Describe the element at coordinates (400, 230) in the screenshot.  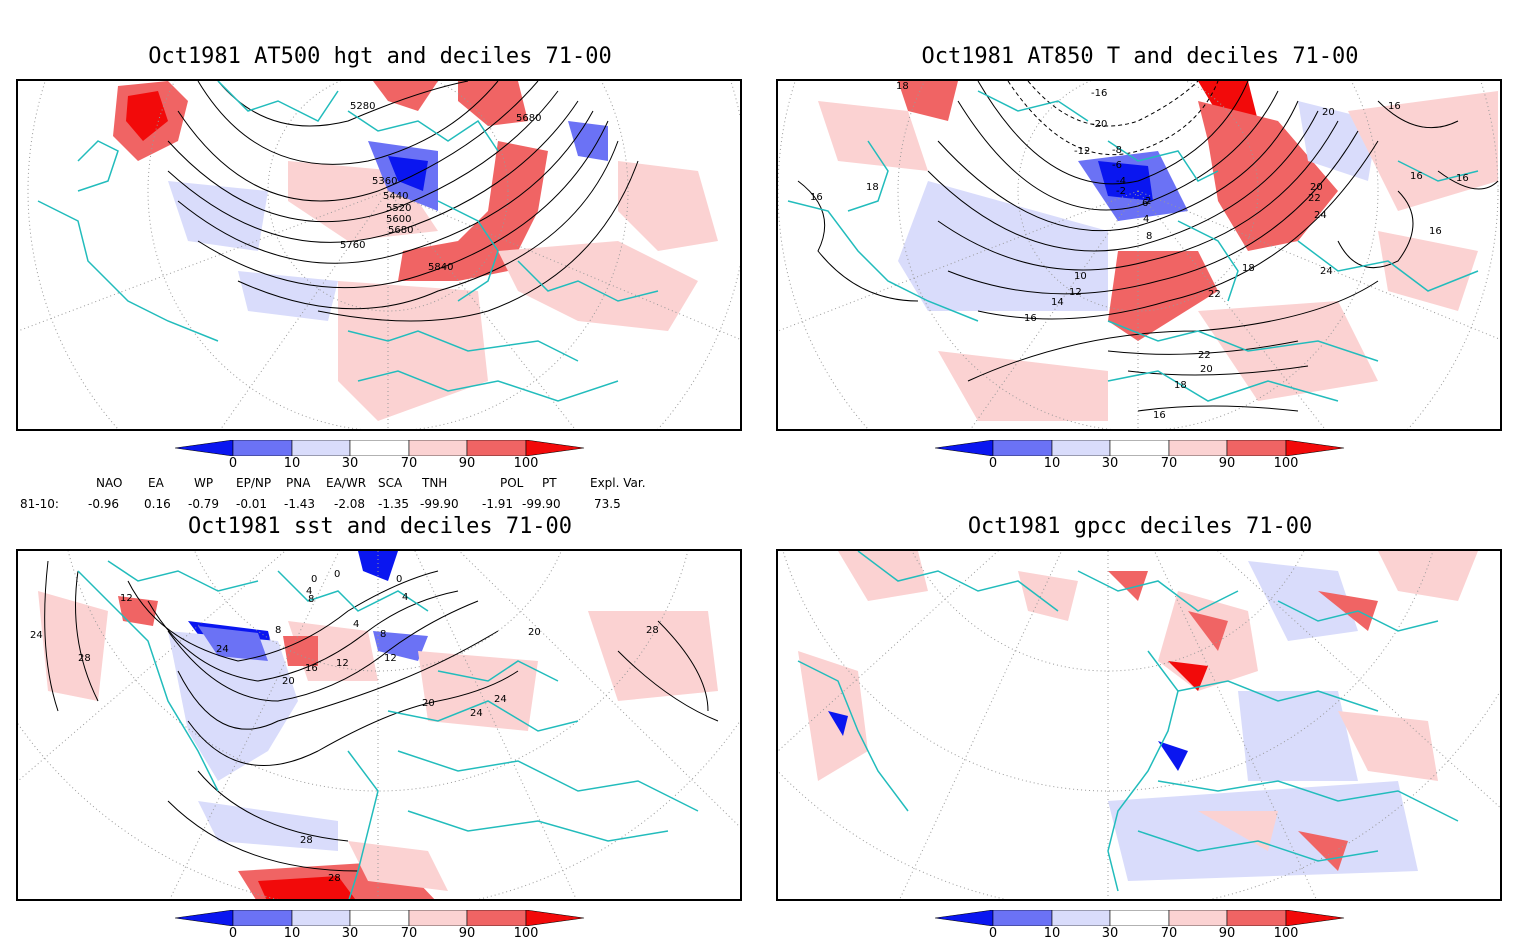
I see `contour-label: 5680` at that location.